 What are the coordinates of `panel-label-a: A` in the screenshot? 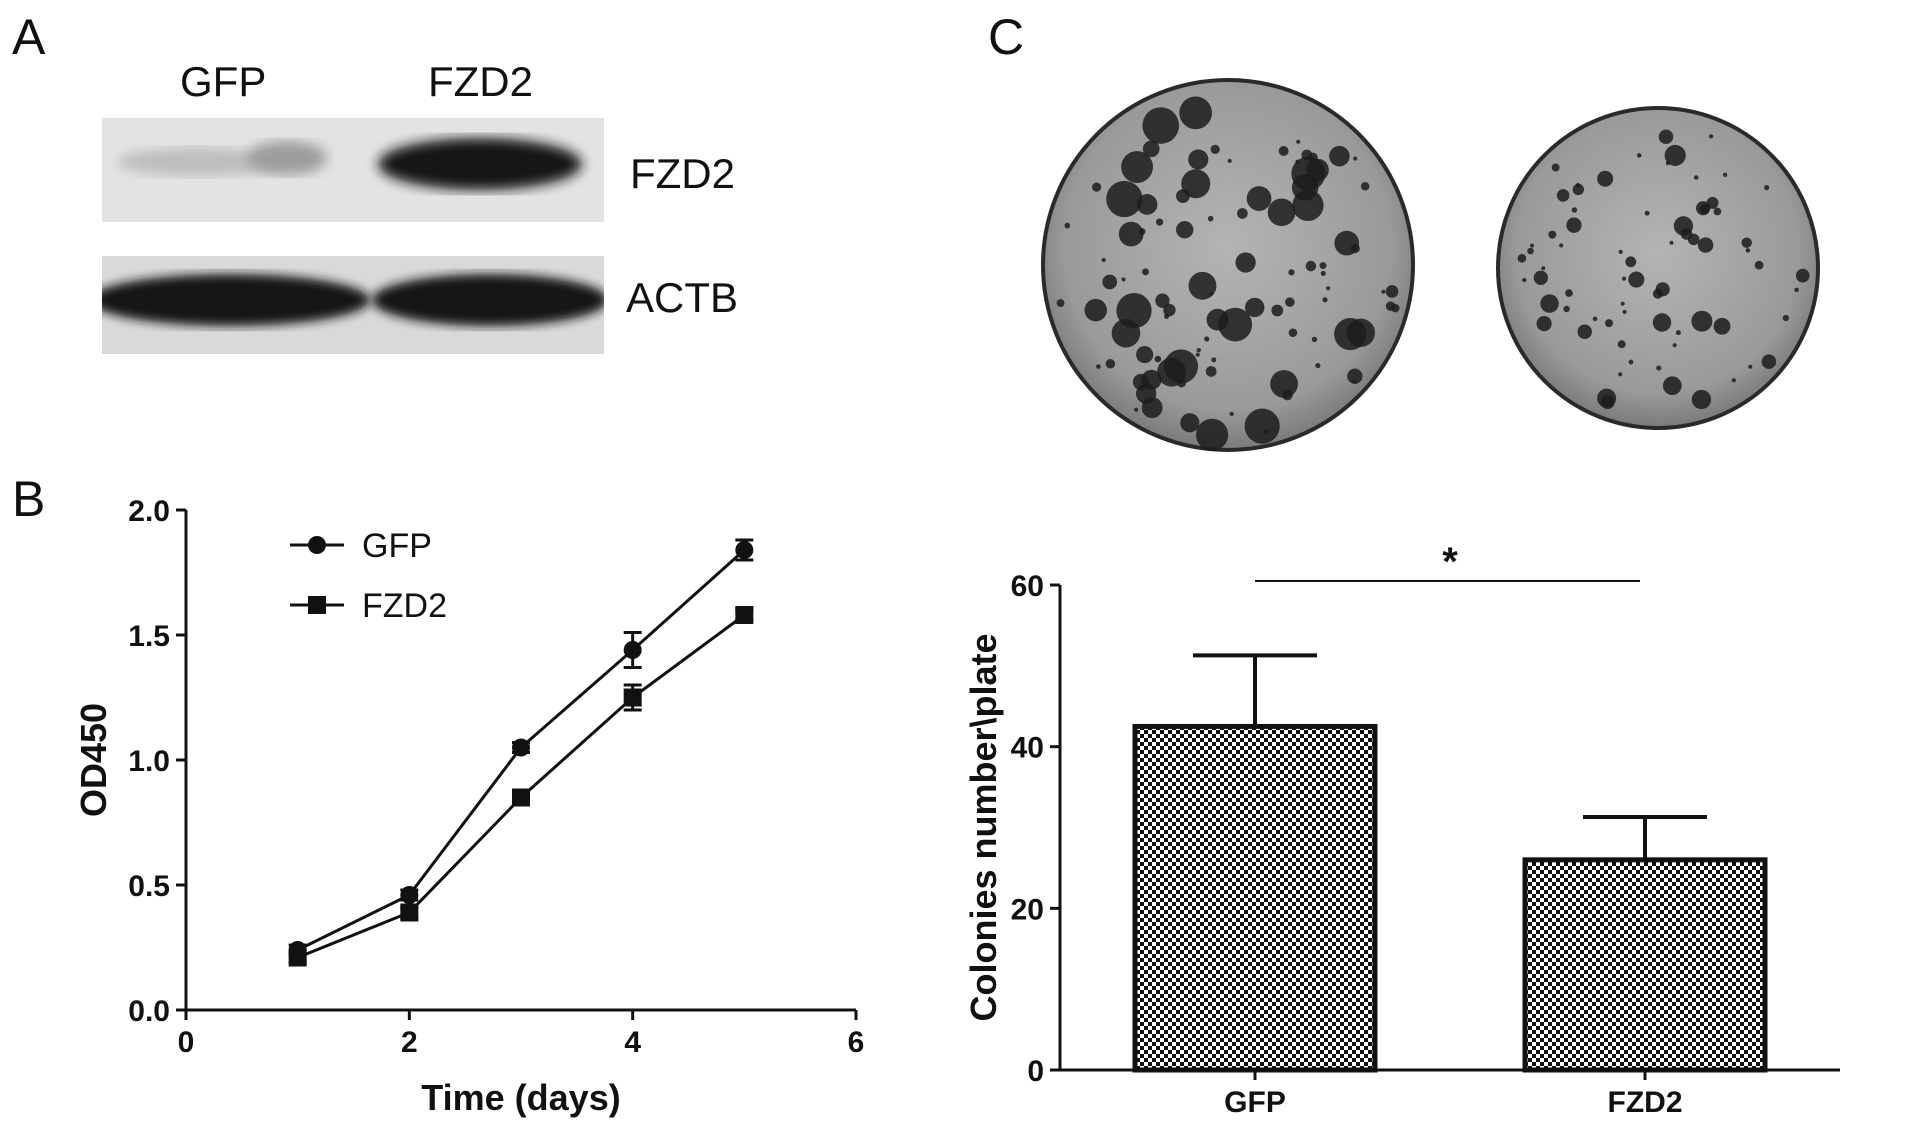 It's located at (29, 37).